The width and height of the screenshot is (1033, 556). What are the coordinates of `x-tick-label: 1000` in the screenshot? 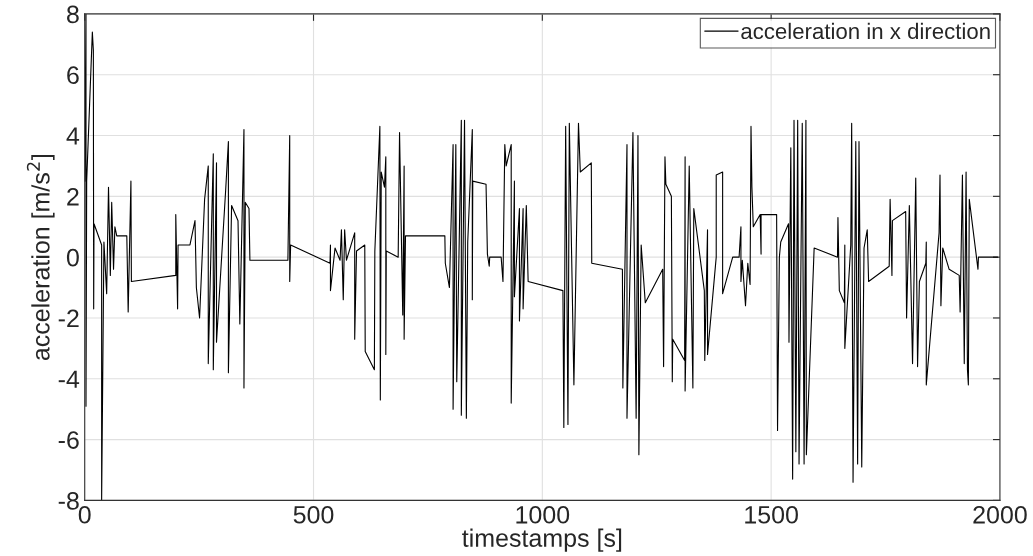 It's located at (543, 514).